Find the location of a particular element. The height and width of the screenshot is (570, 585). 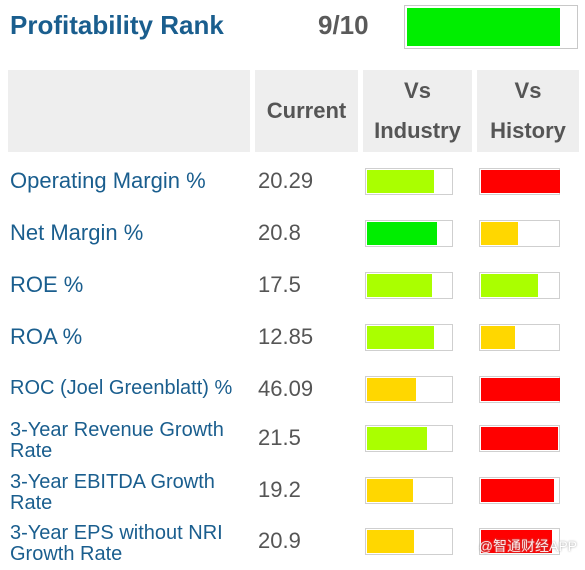

table-row: Operating Margin % 20.29 is located at coordinates (295, 188).